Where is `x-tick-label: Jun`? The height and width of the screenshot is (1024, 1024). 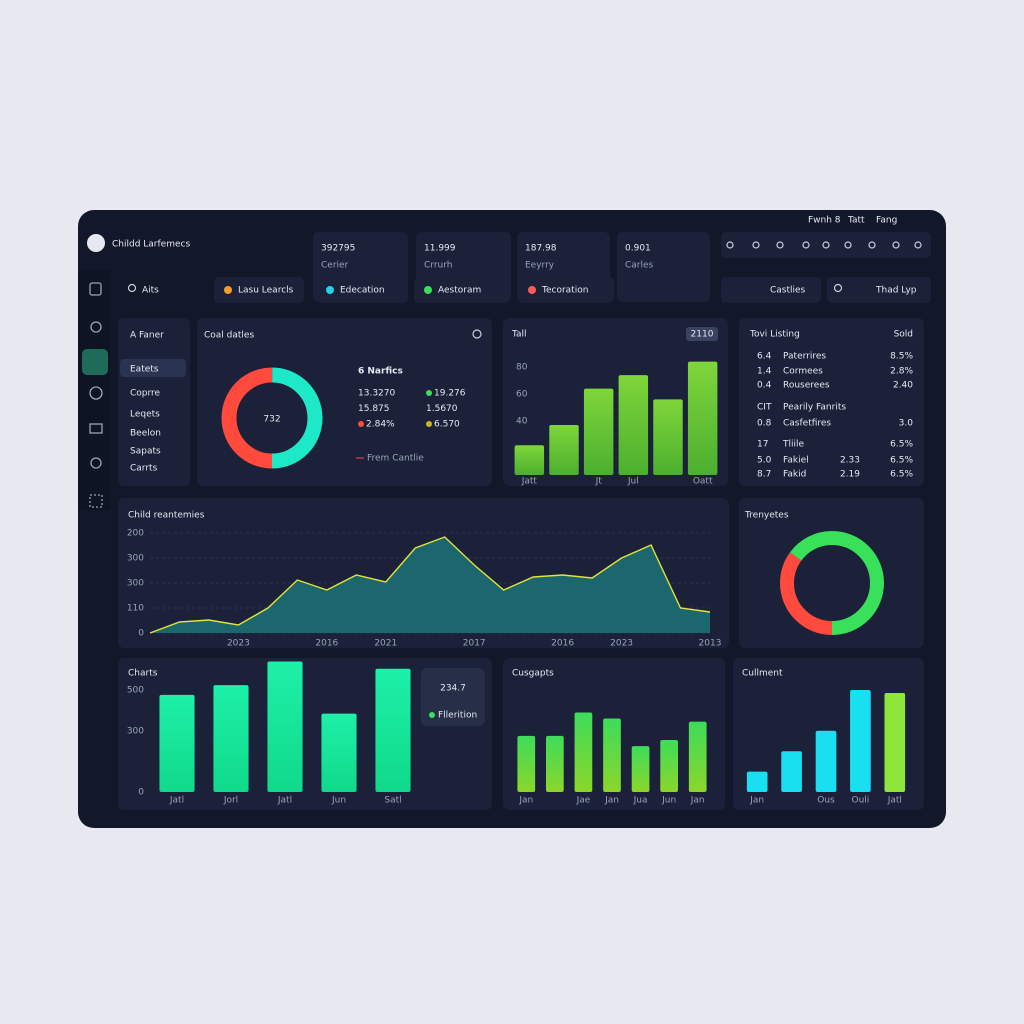
x-tick-label: Jun is located at coordinates (668, 801).